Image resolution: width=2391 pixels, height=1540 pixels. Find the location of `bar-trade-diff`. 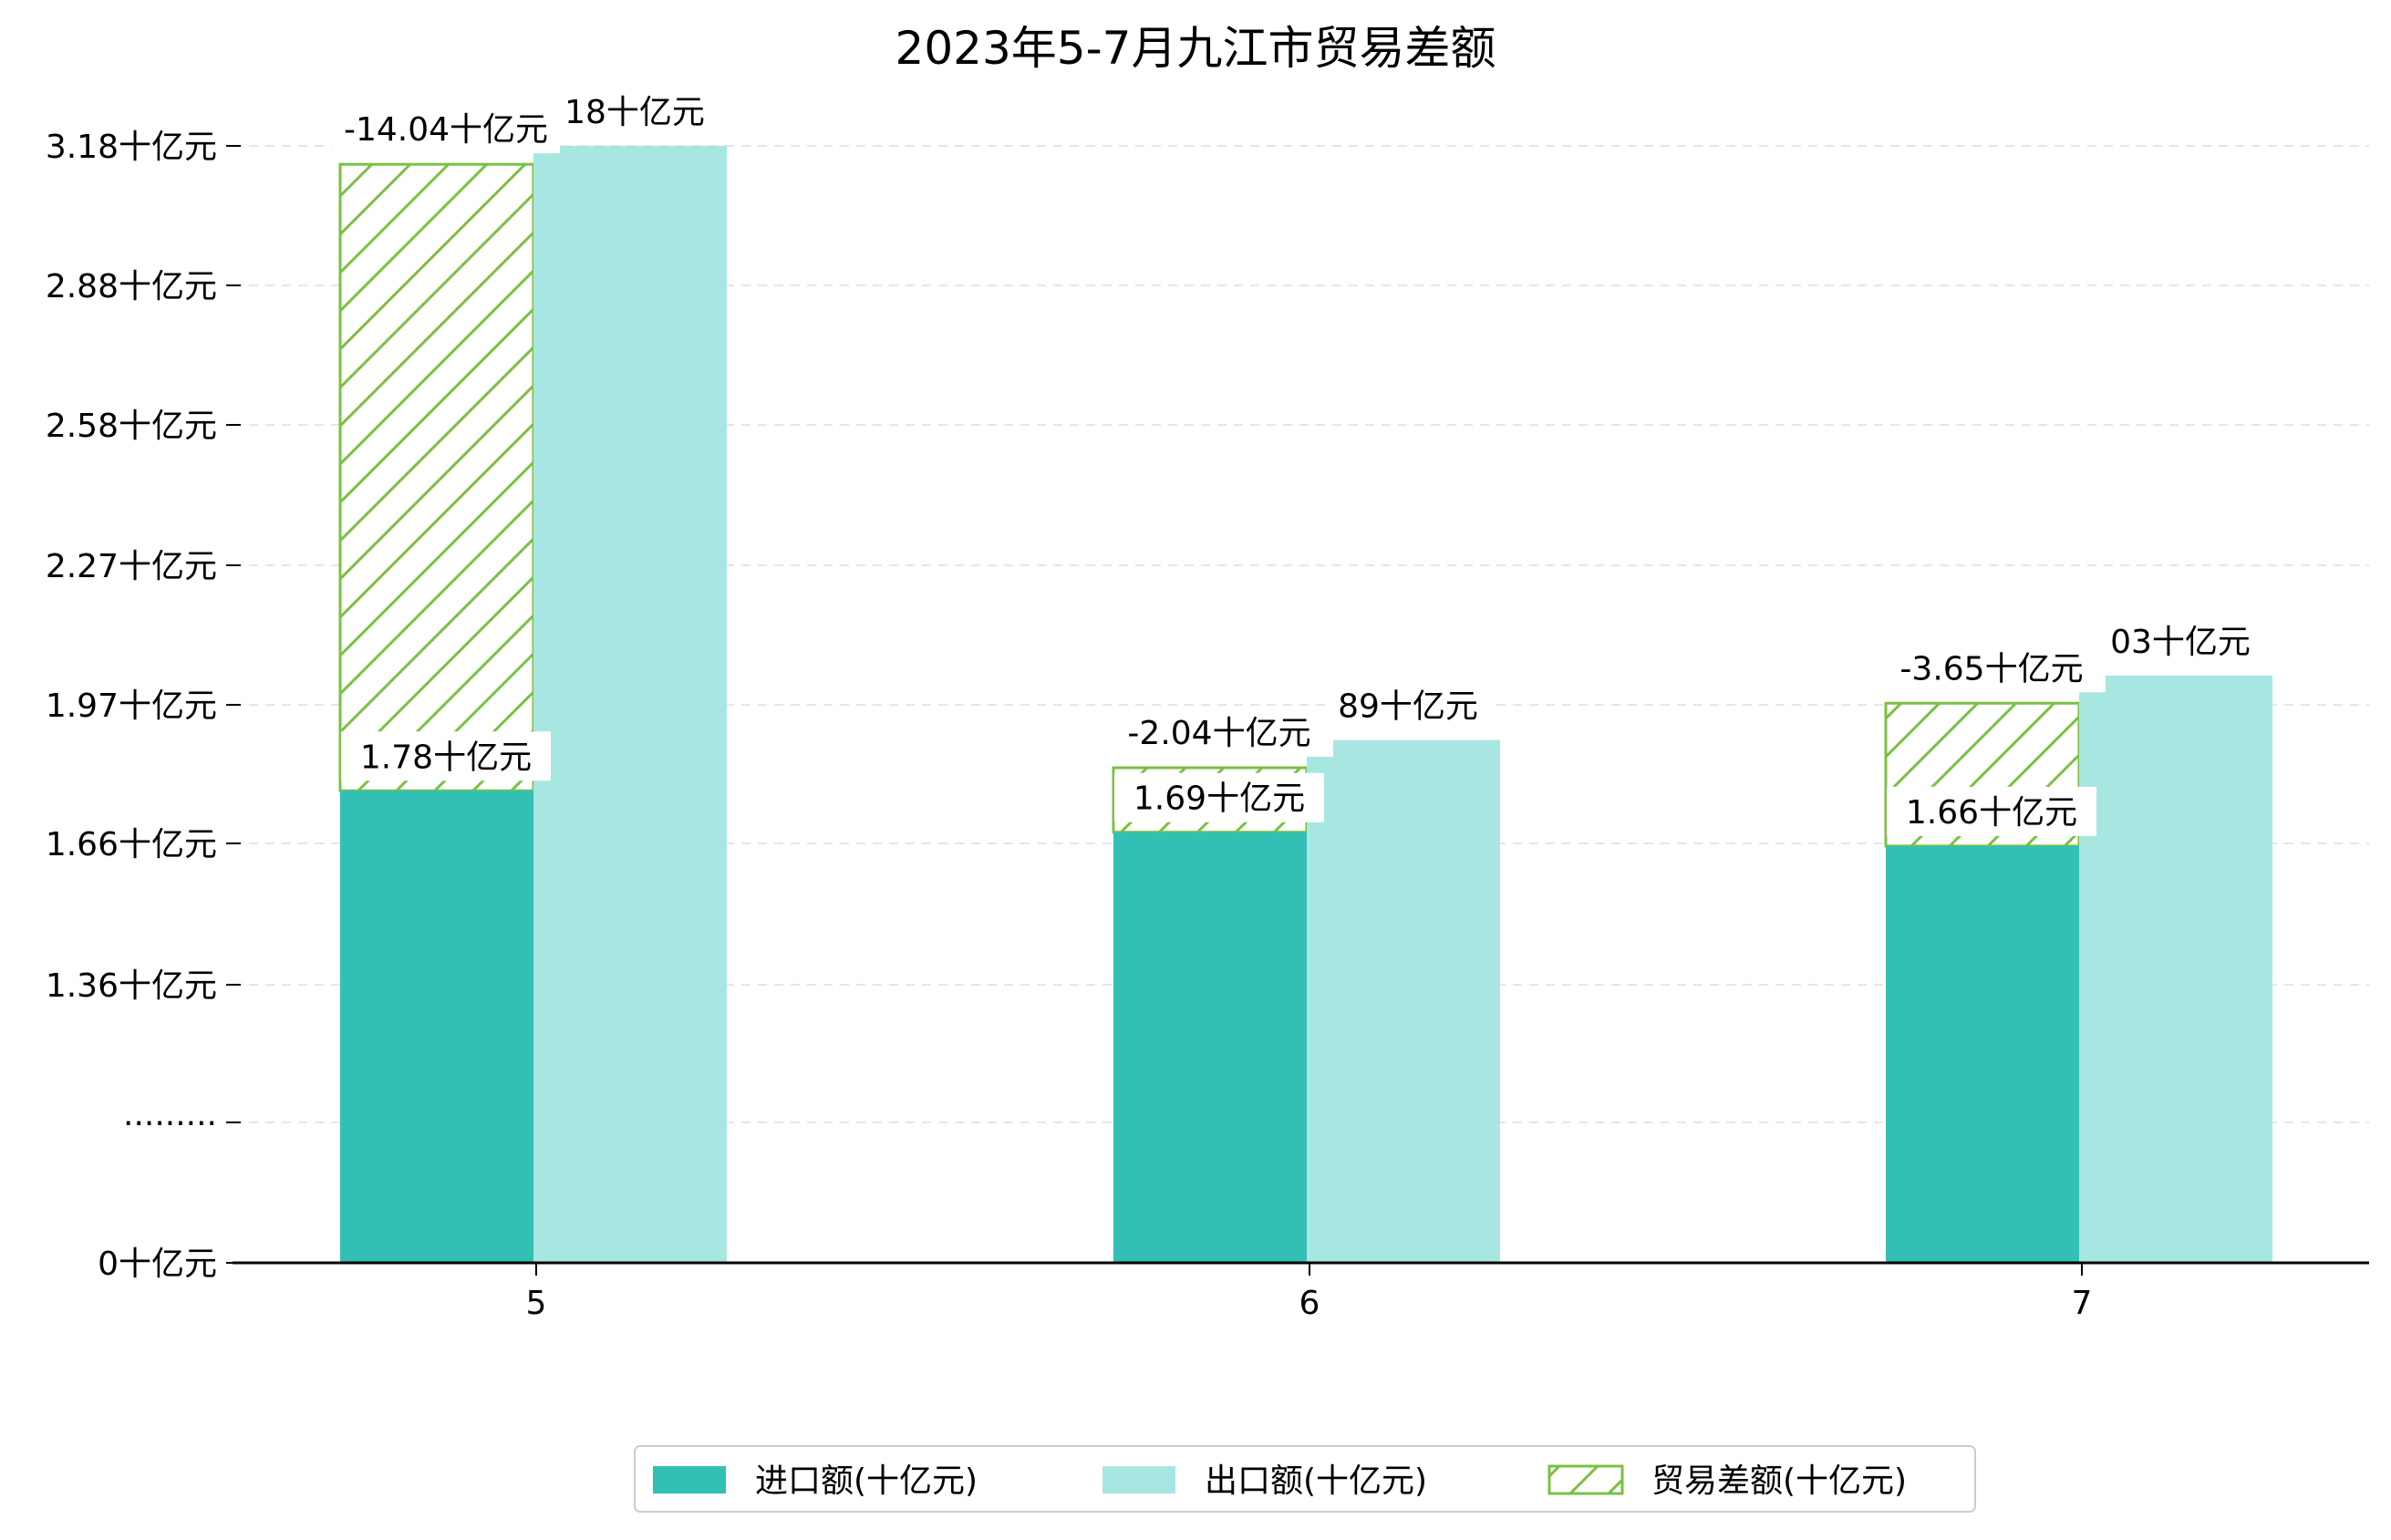

bar-trade-diff is located at coordinates (437, 477).